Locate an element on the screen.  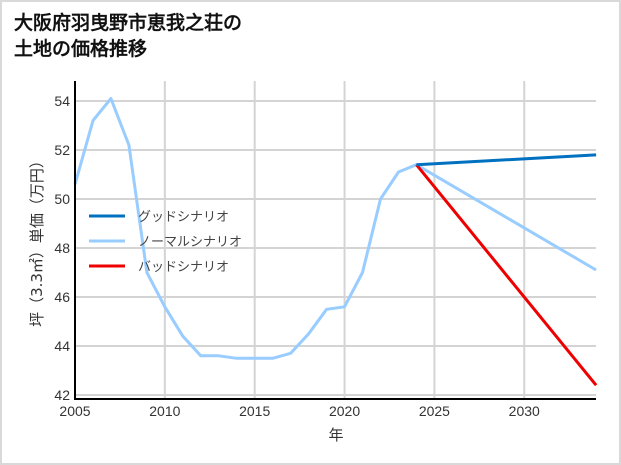
y-axis-label: 坪（3.3㎡）単価（万円） is located at coordinates (37, 240).